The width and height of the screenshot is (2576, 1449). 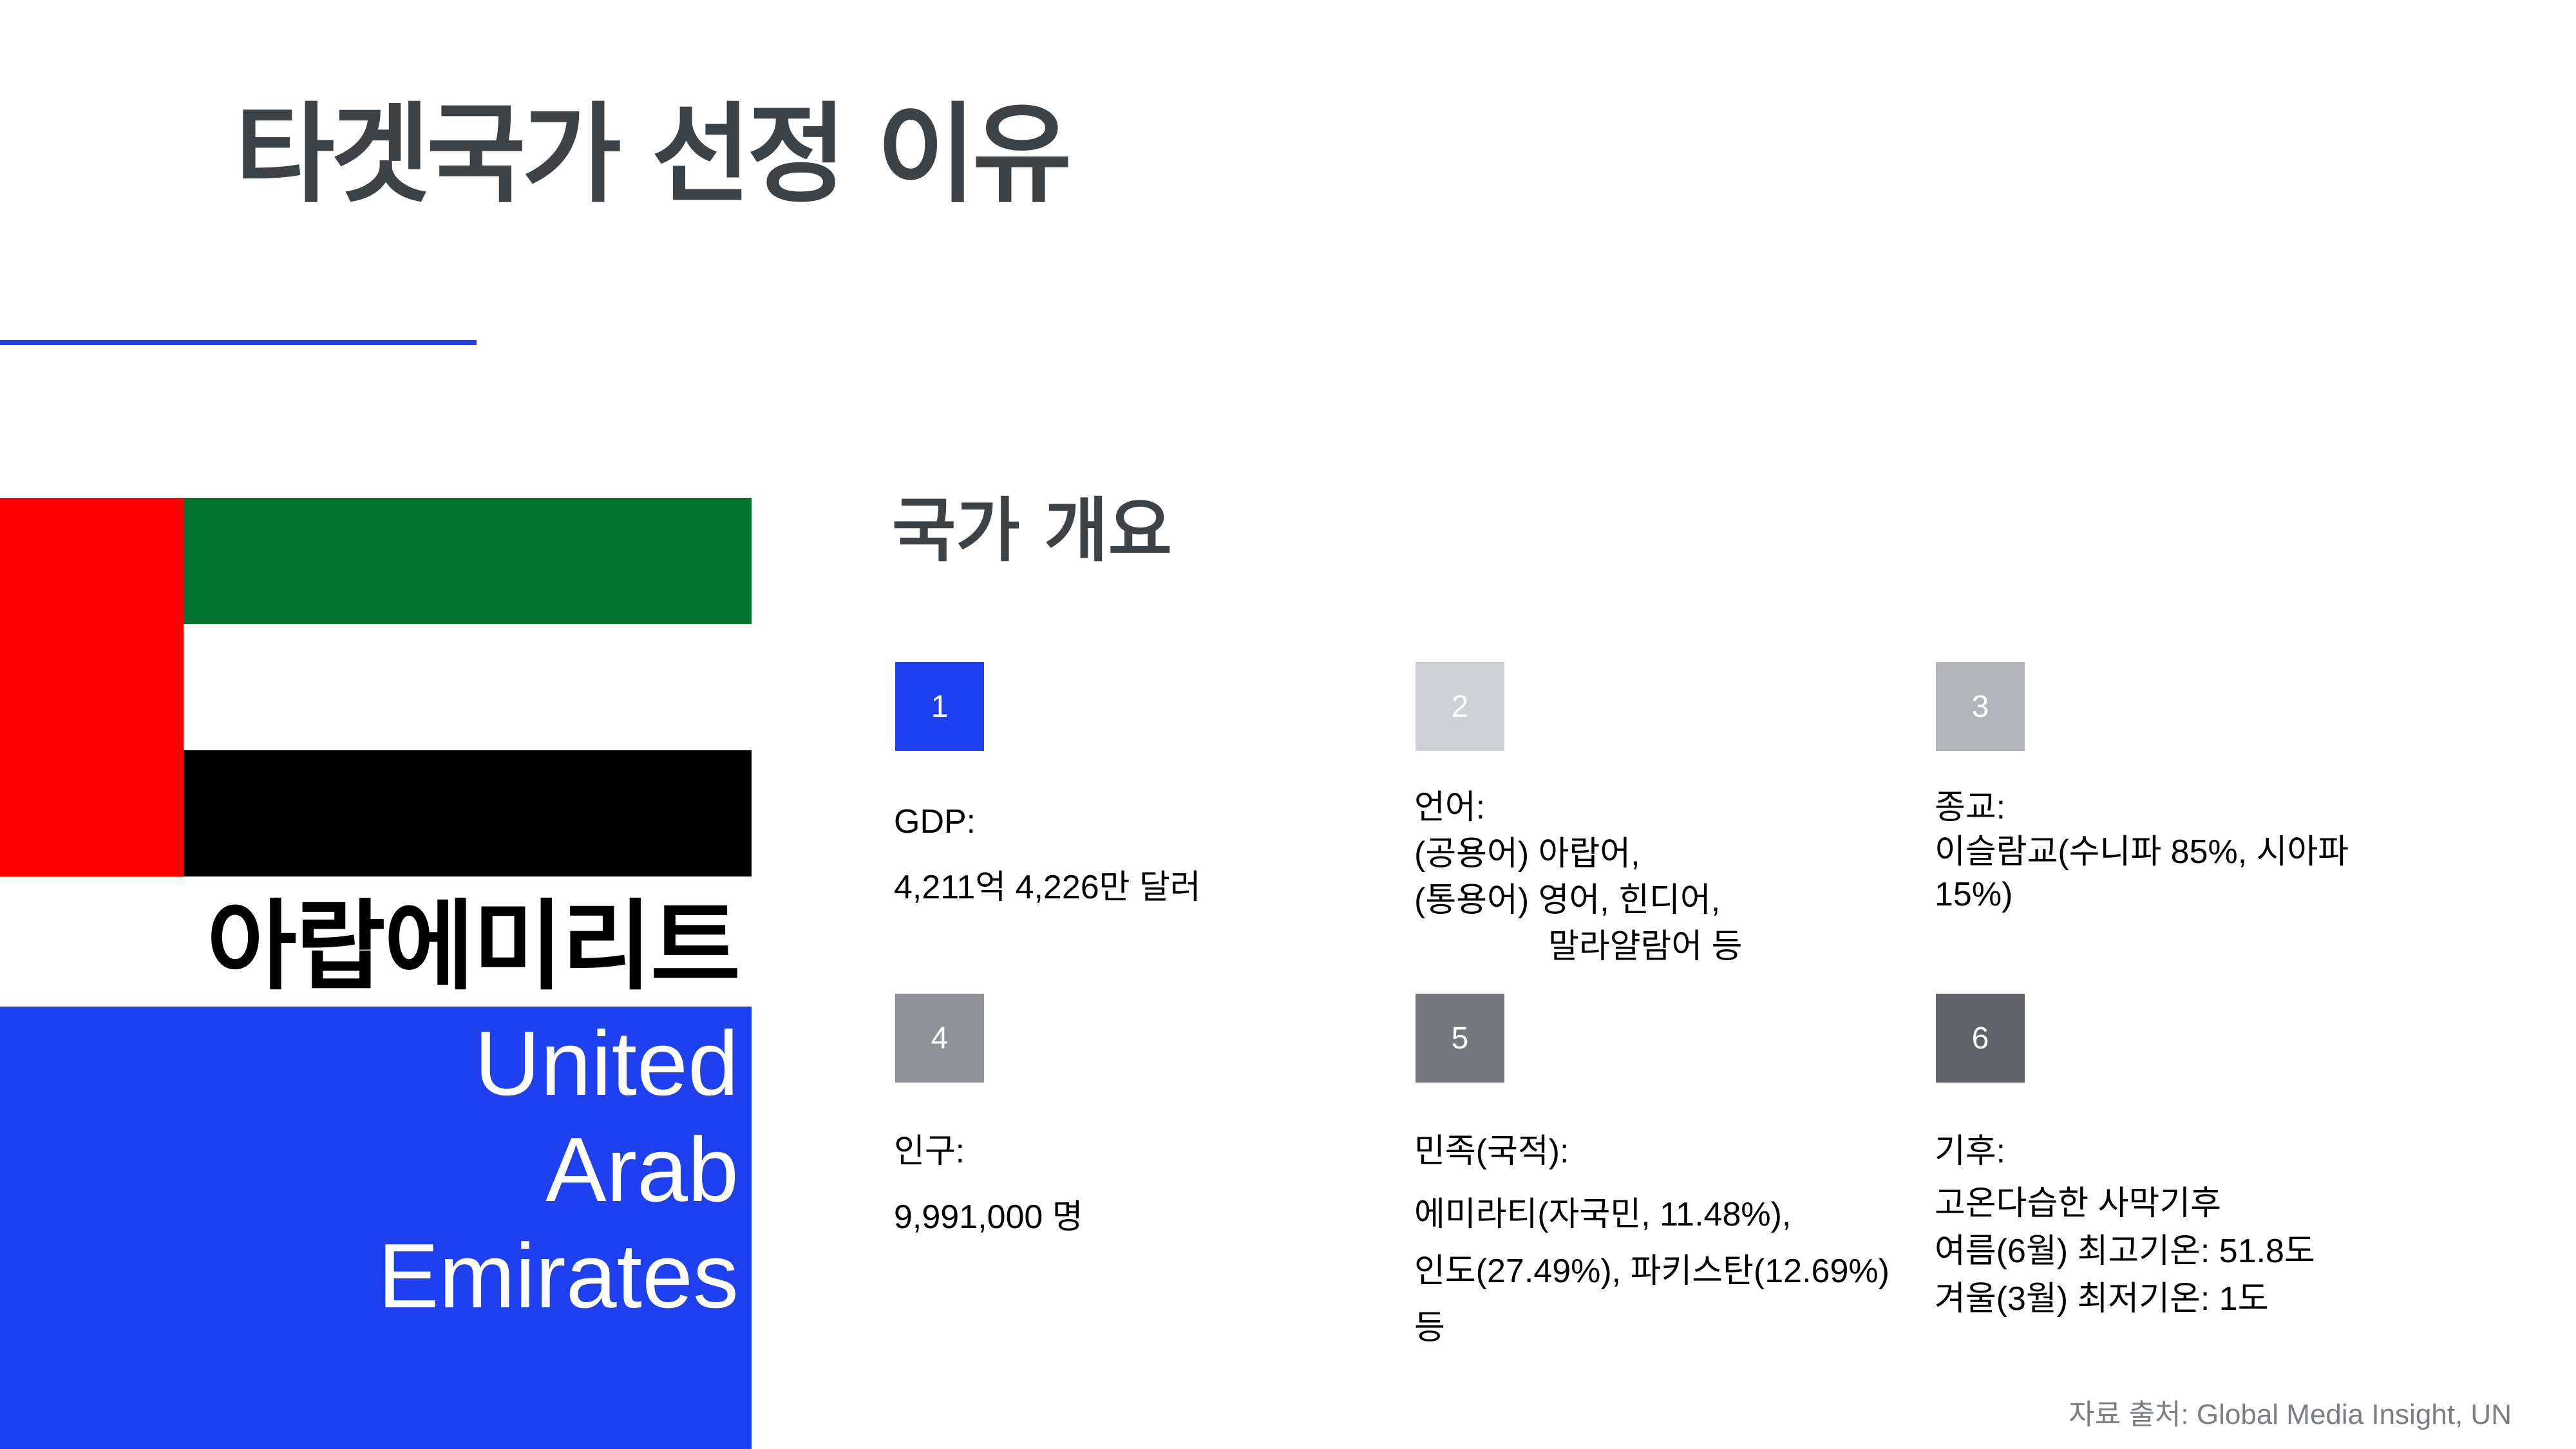 I want to click on card-language: 언어: (공용어) 아랍어, (통용어) 영어, 힌디어, 말라얄람어 등, so click(x=1578, y=877).